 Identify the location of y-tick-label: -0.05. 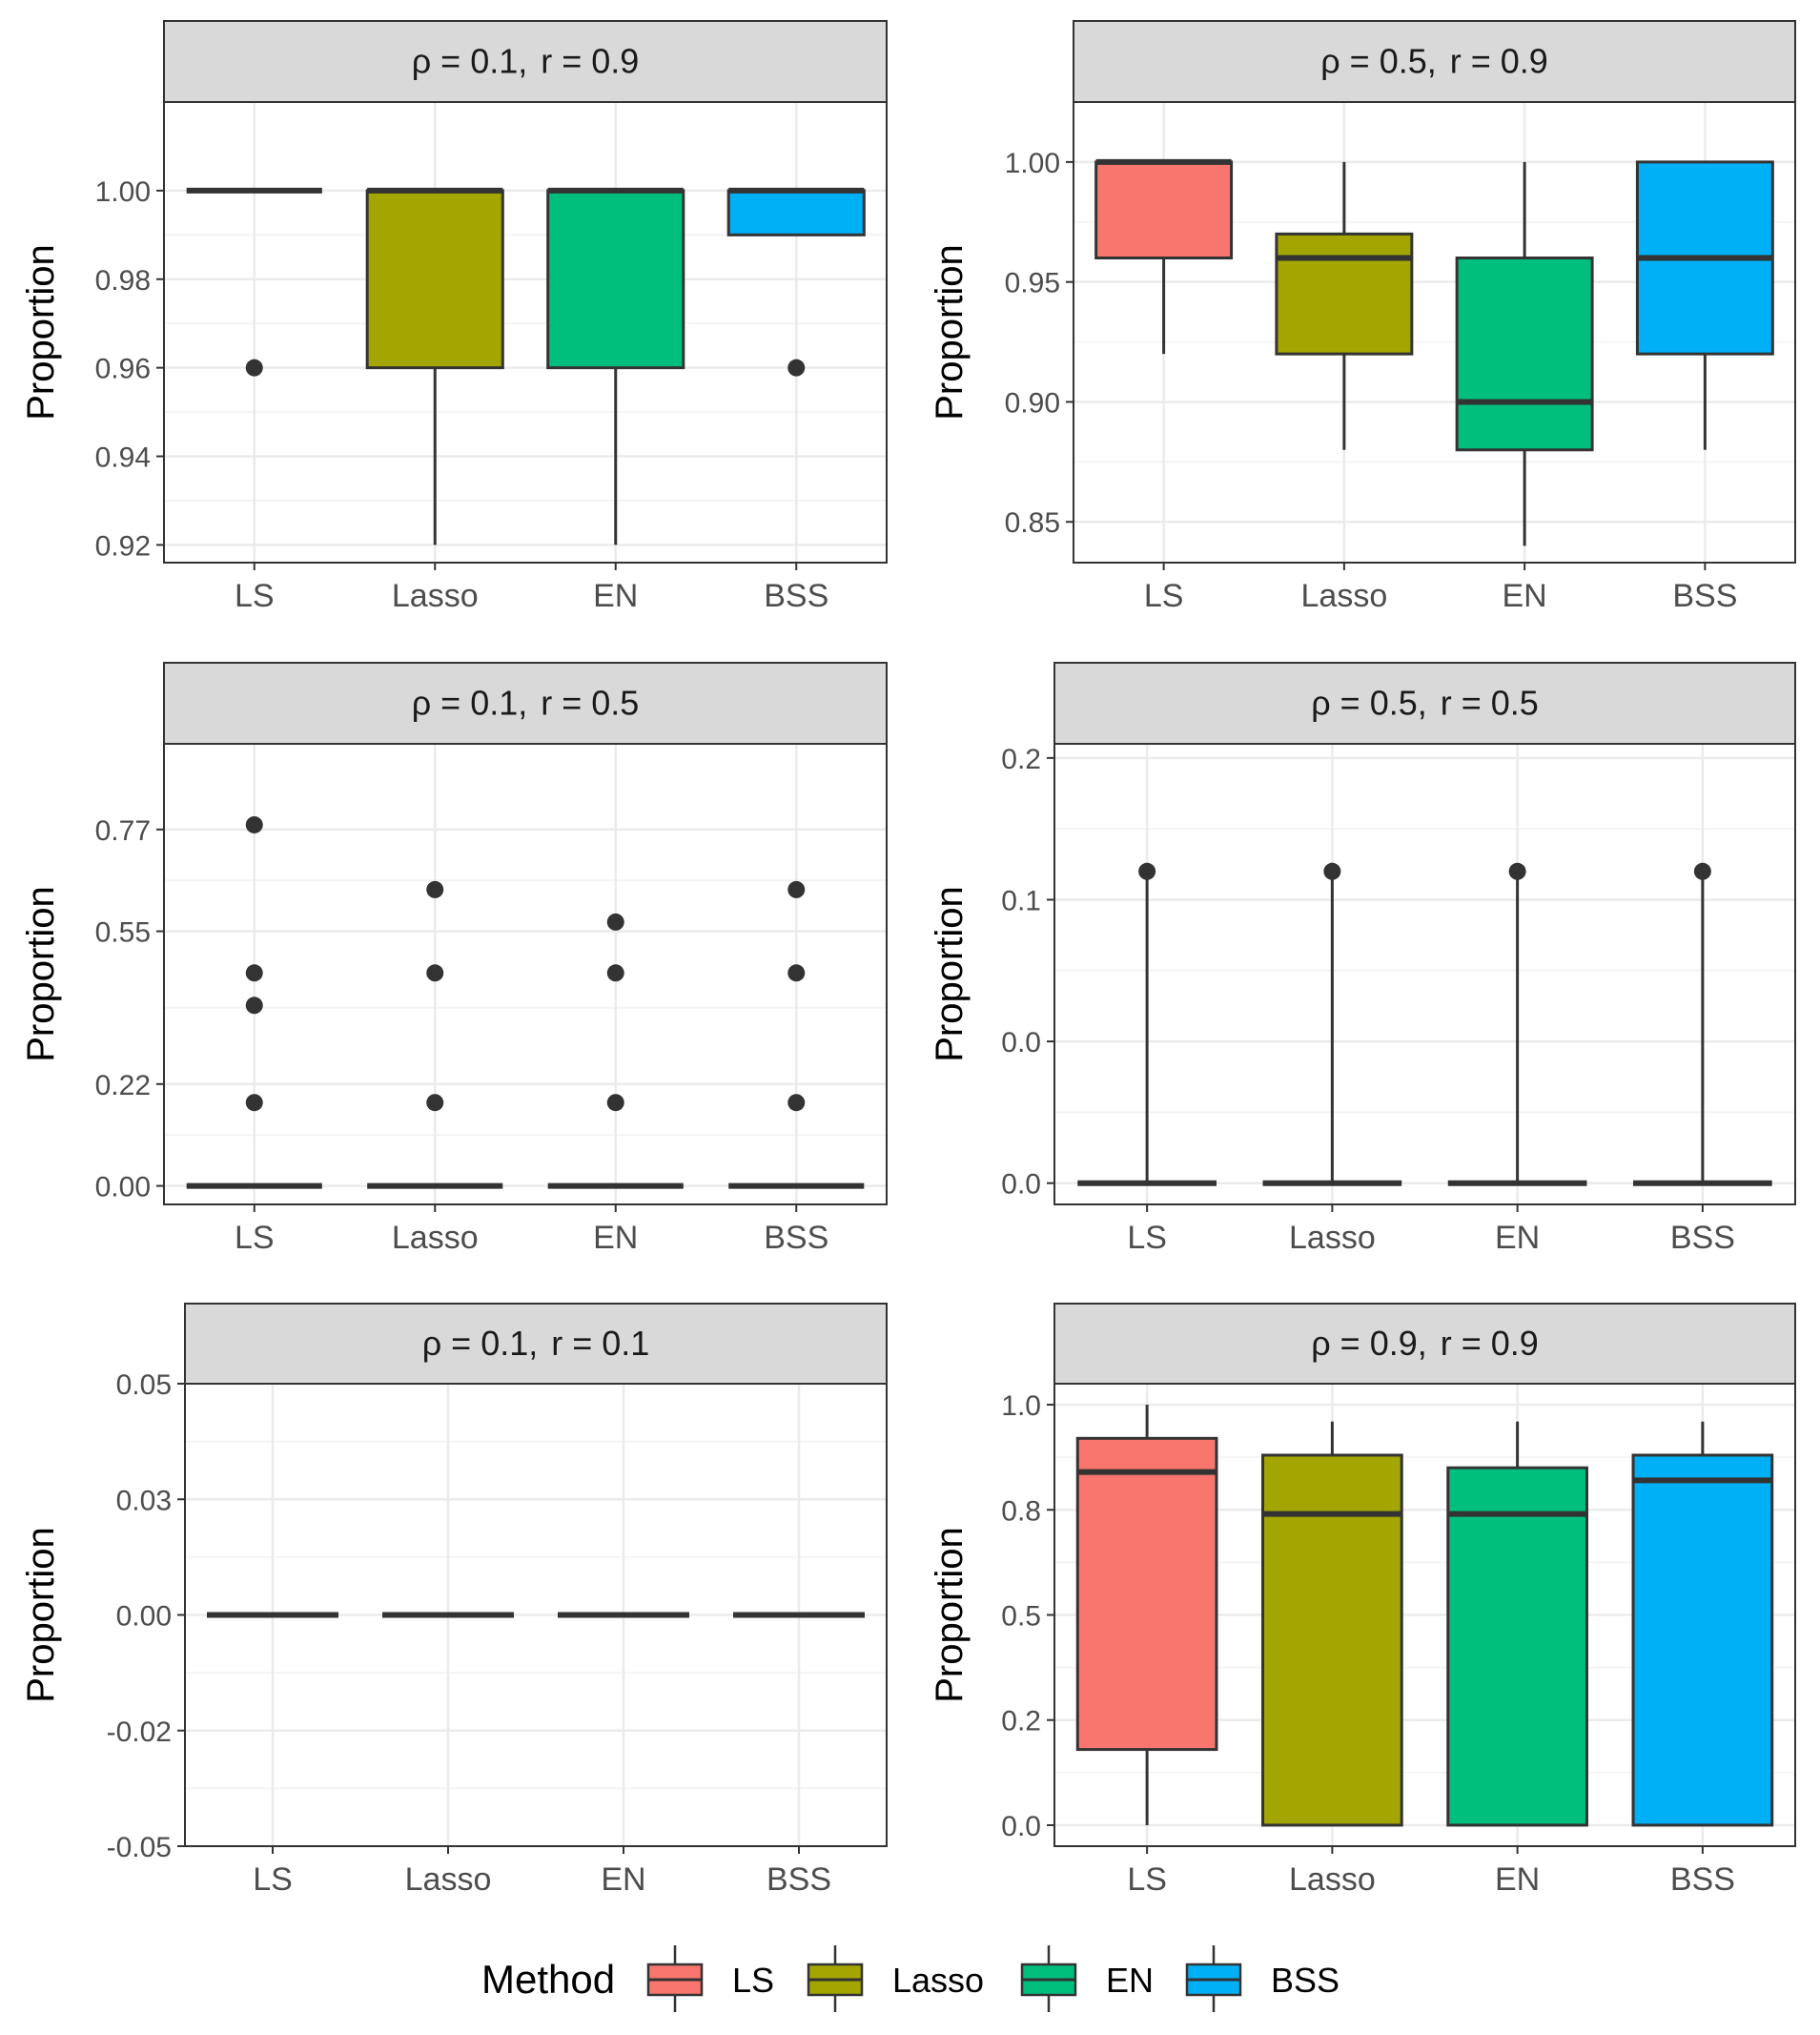
(139, 1847).